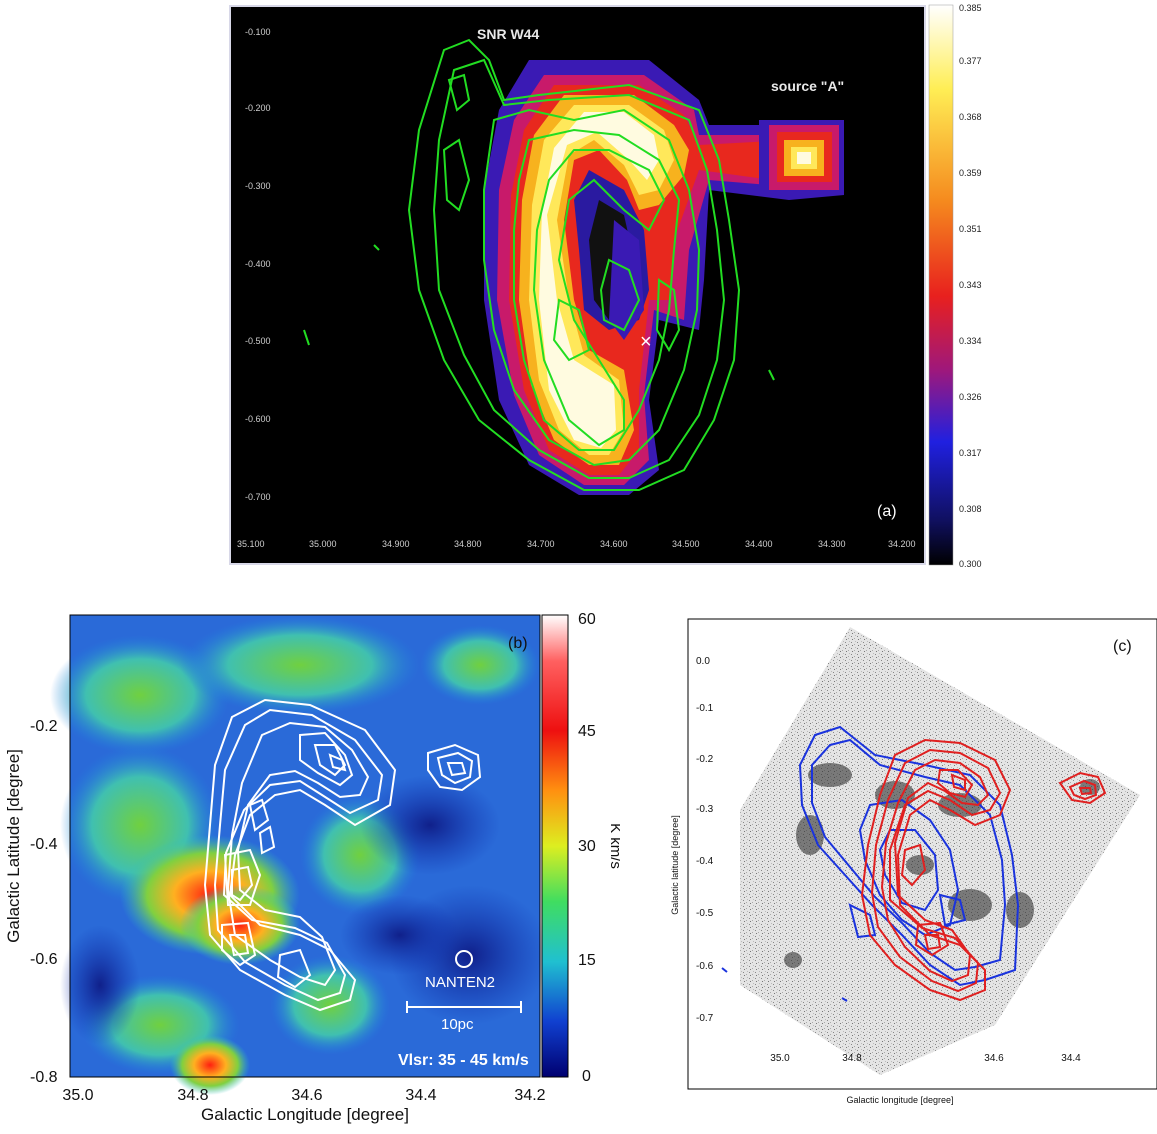  Describe the element at coordinates (251, 544) in the screenshot. I see `x-tick: 35.100` at that location.